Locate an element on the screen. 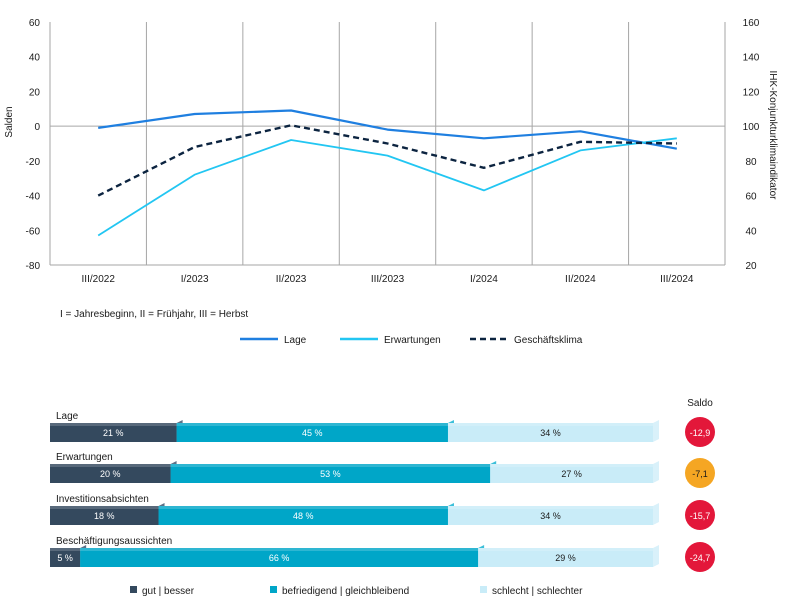  saldo-value: -15,7 is located at coordinates (700, 516).